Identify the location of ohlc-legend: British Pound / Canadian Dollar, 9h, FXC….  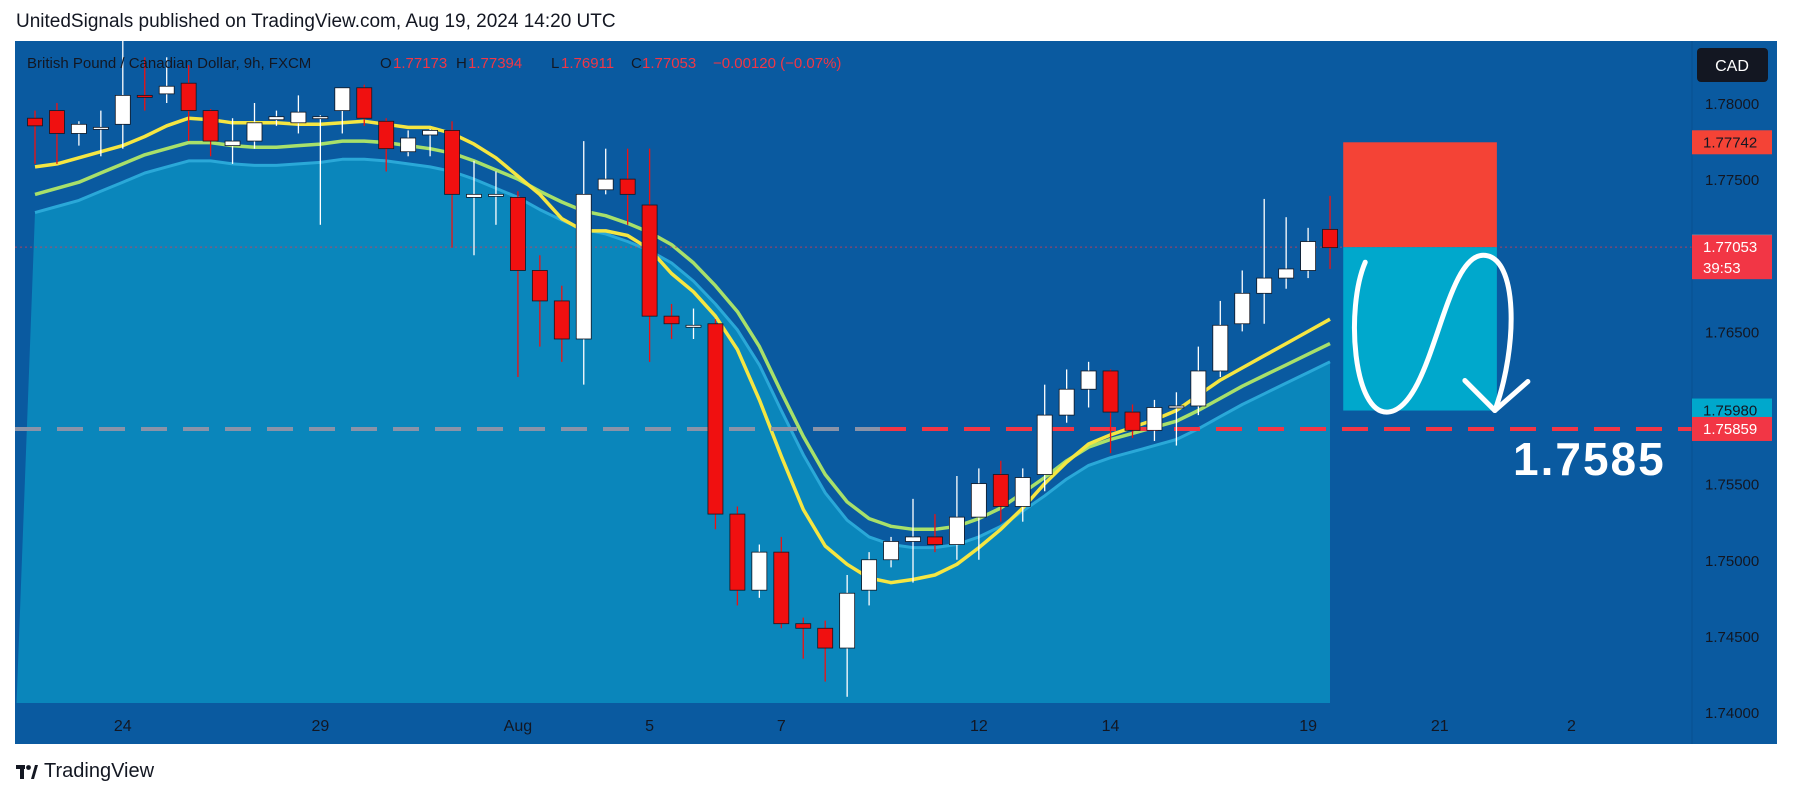
(434, 63).